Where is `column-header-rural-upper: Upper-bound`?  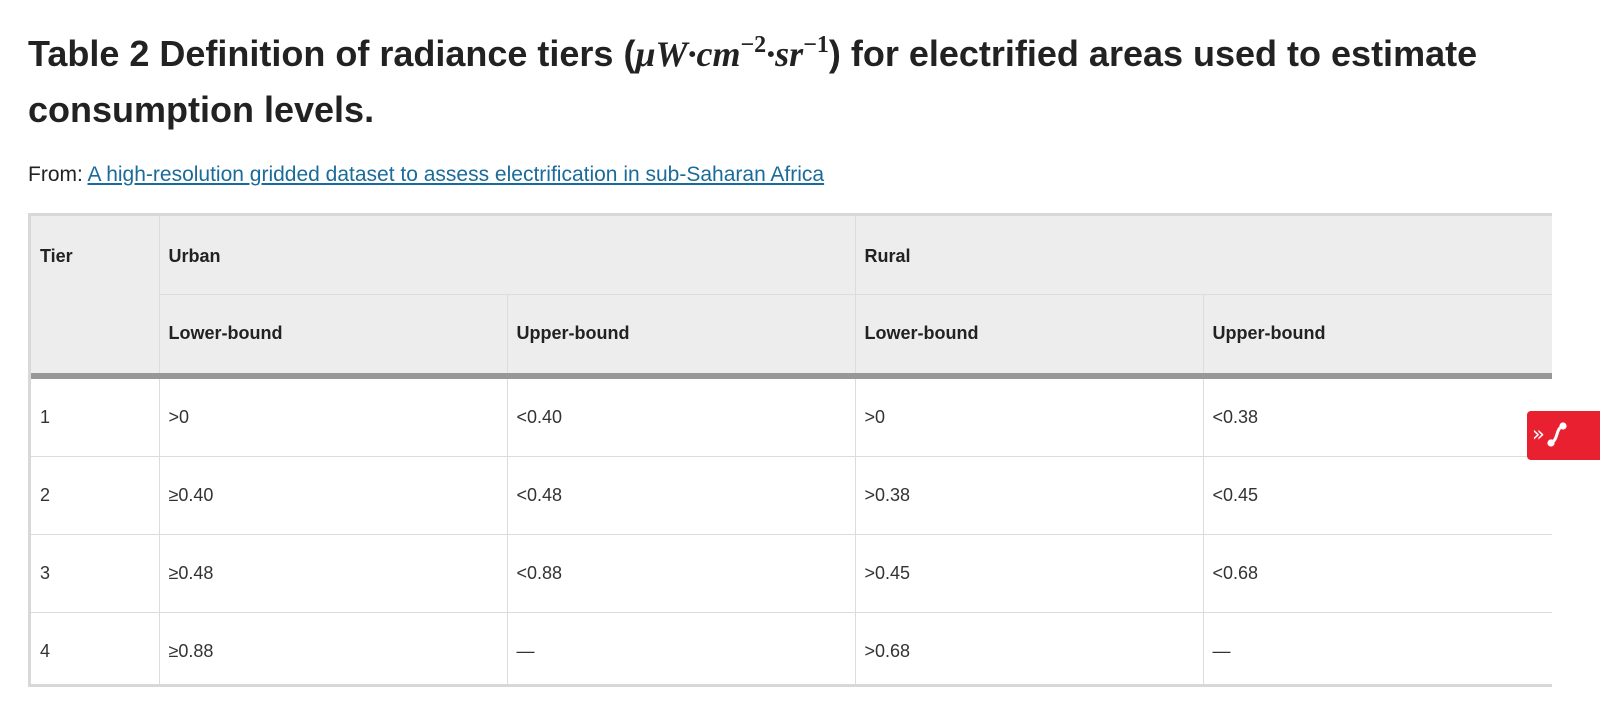
column-header-rural-upper: Upper-bound is located at coordinates (1377, 334).